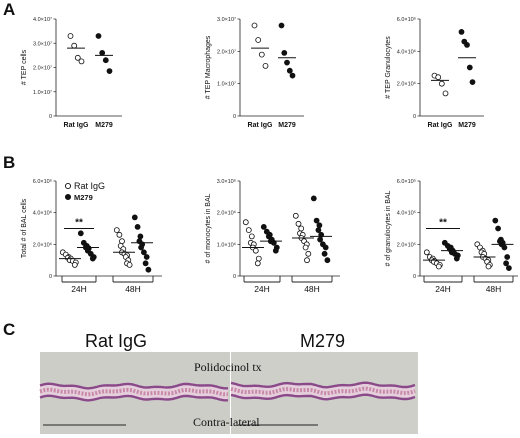 This screenshot has width=520, height=438. Describe the element at coordinates (208, 67) in the screenshot. I see `y-axis-label: # TEP Macrophages` at that location.